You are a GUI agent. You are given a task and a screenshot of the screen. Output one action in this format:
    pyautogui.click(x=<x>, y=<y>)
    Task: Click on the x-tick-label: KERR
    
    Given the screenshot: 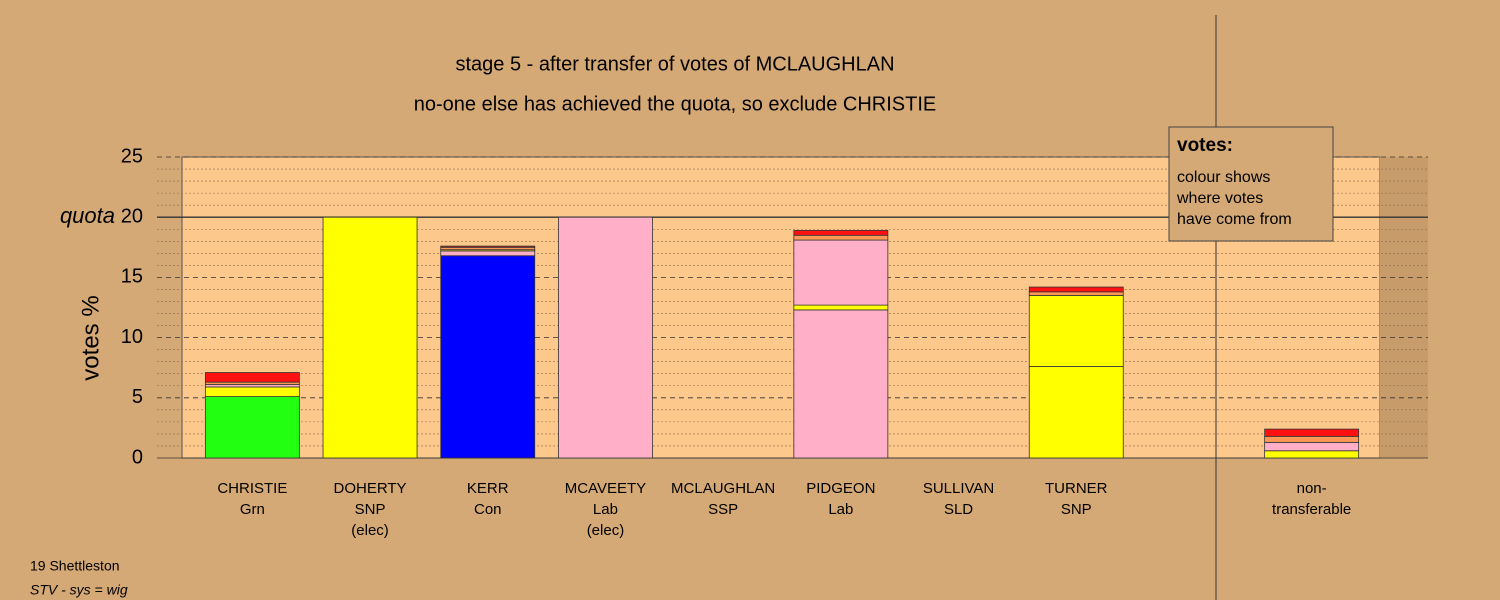 What is the action you would take?
    pyautogui.click(x=488, y=488)
    